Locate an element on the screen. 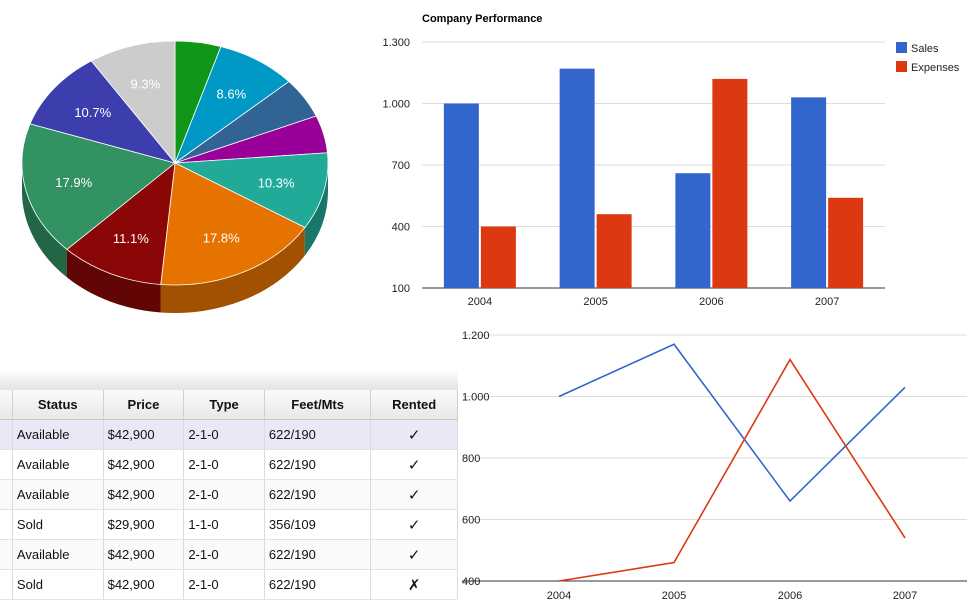 Image resolution: width=973 pixels, height=615 pixels. line-y-tick-label: 1.200 is located at coordinates (476, 336).